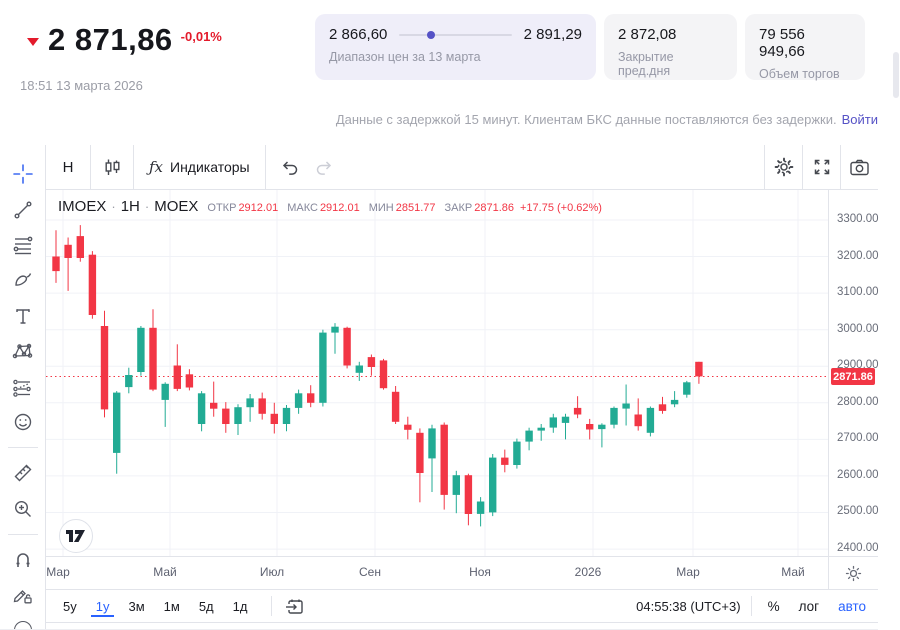 This screenshot has height=630, width=900. What do you see at coordinates (324, 167) in the screenshot?
I see `redo-icon` at bounding box center [324, 167].